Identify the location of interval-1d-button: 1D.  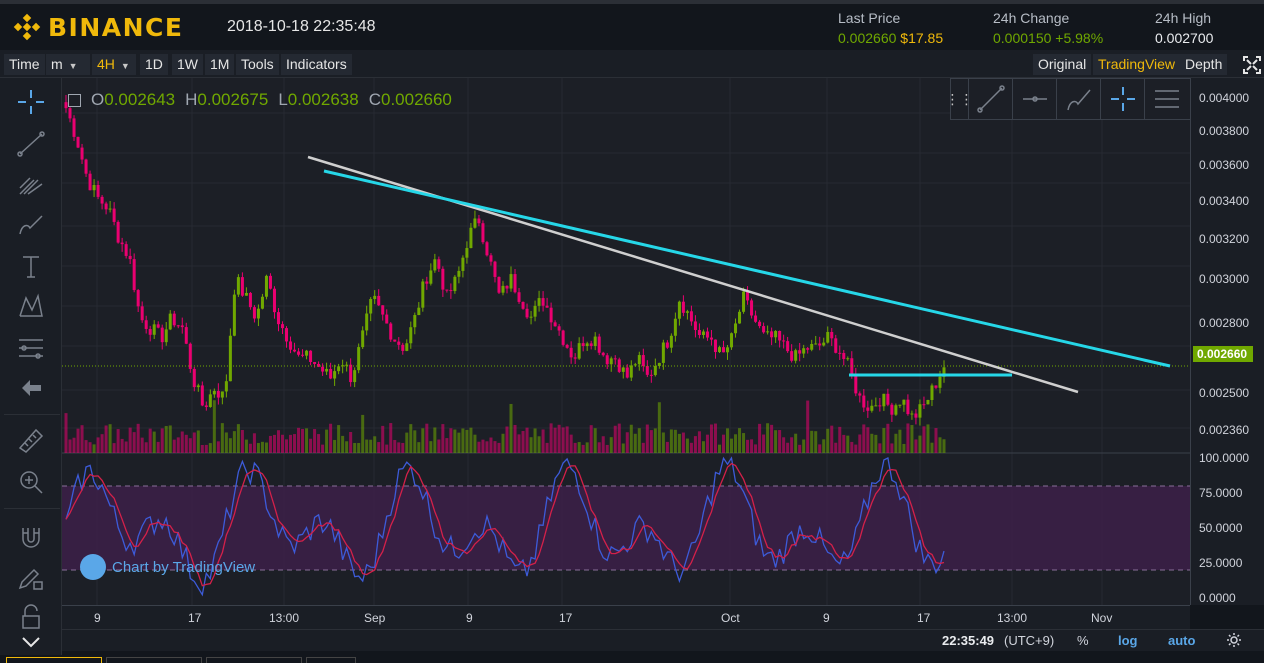
(154, 64).